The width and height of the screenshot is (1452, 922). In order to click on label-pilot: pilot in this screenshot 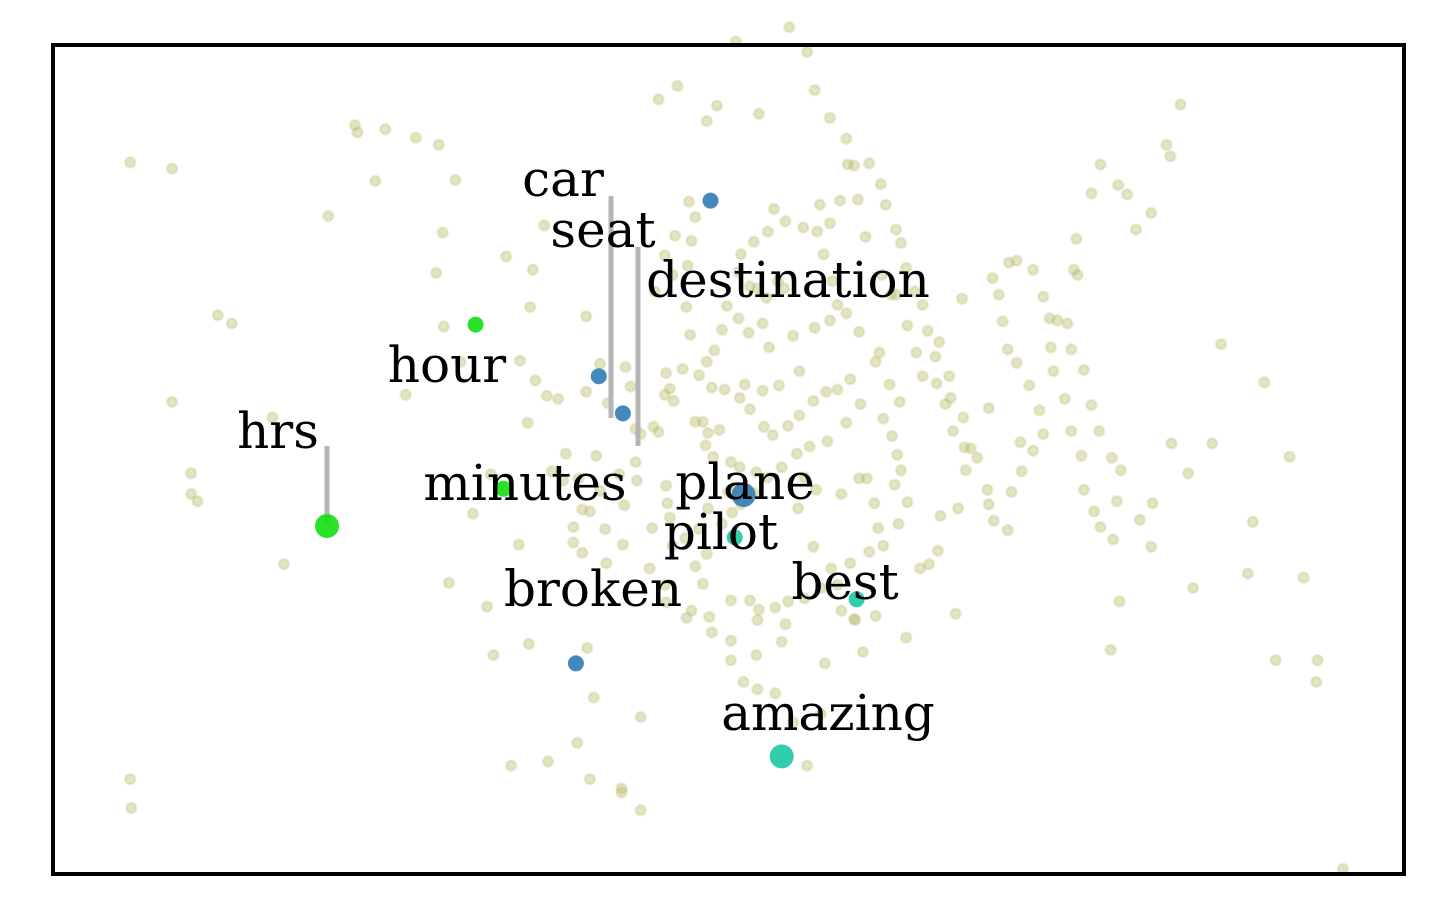, I will do `click(721, 532)`.